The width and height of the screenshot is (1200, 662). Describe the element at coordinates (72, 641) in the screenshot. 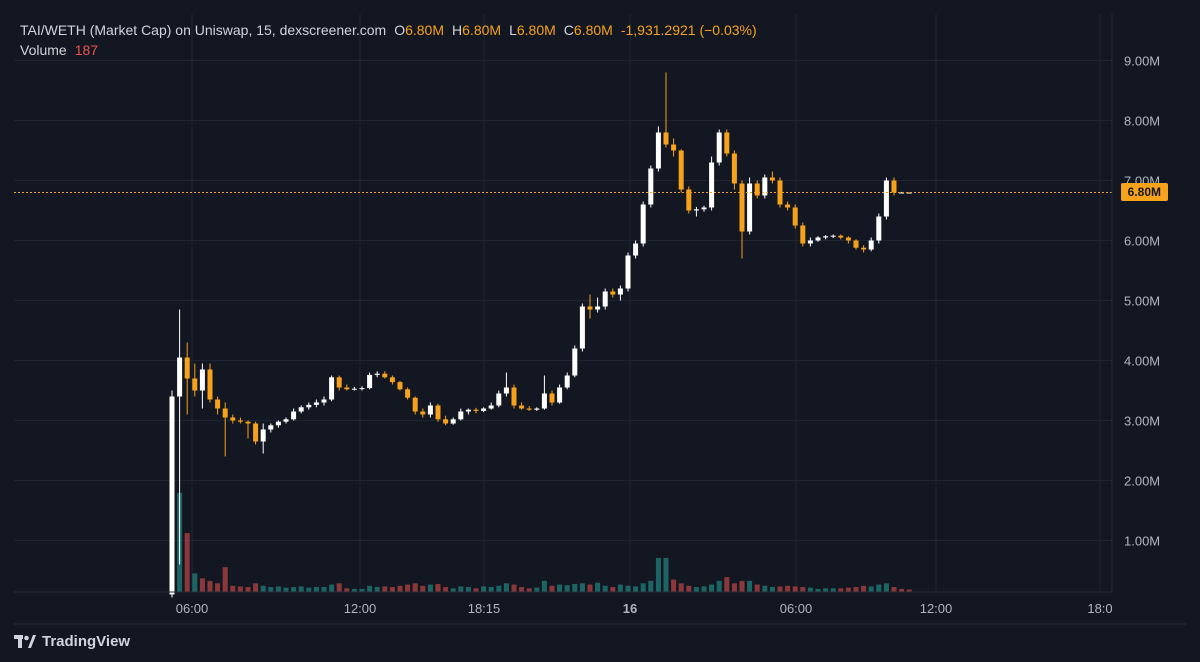

I see `tradingview-brand: TradingView` at that location.